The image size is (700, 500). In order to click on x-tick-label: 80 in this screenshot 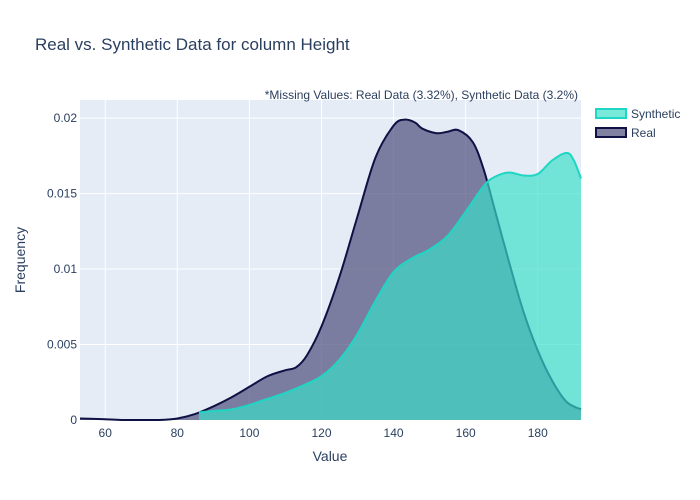, I will do `click(178, 433)`.